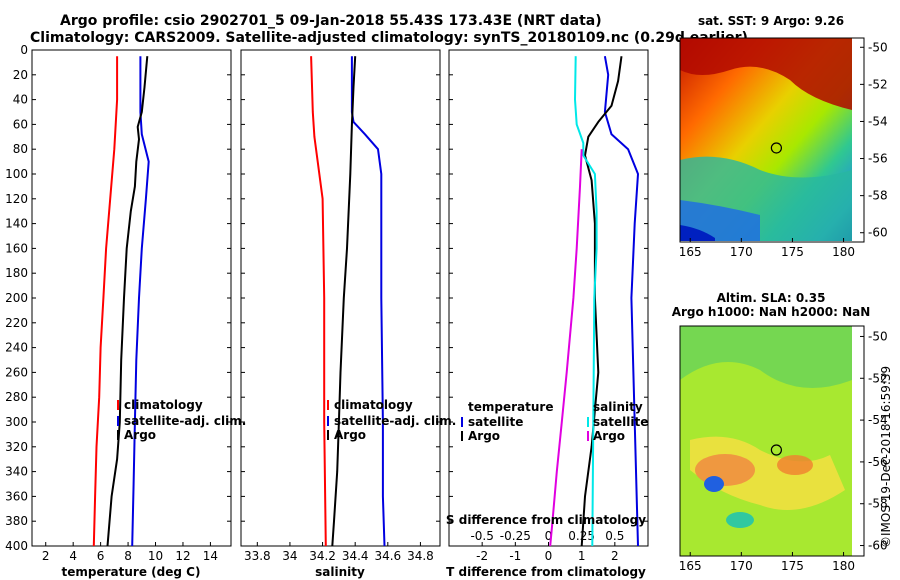 The image size is (900, 580). What do you see at coordinates (16, 174) in the screenshot?
I see `y-tick-label: 100` at bounding box center [16, 174].